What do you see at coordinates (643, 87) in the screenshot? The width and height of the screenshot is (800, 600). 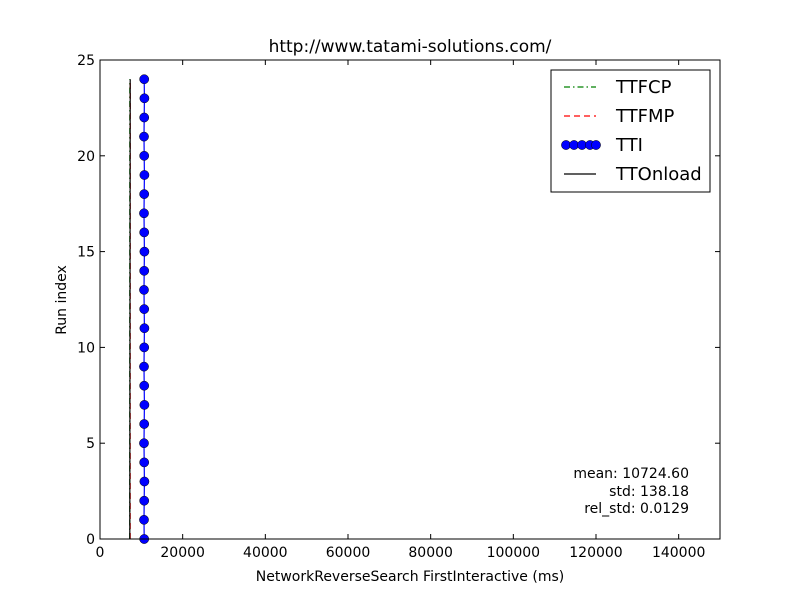 I see `legend-label-ttfcp: TTFCP` at bounding box center [643, 87].